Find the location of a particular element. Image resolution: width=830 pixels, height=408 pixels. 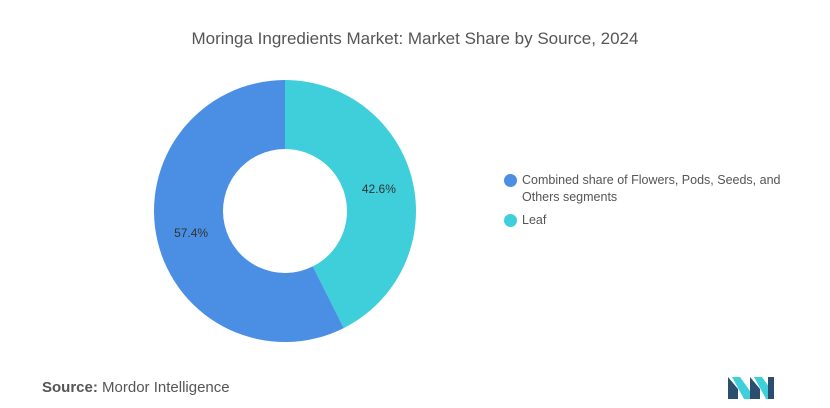

source-name: Mordor Intelligence is located at coordinates (166, 387).